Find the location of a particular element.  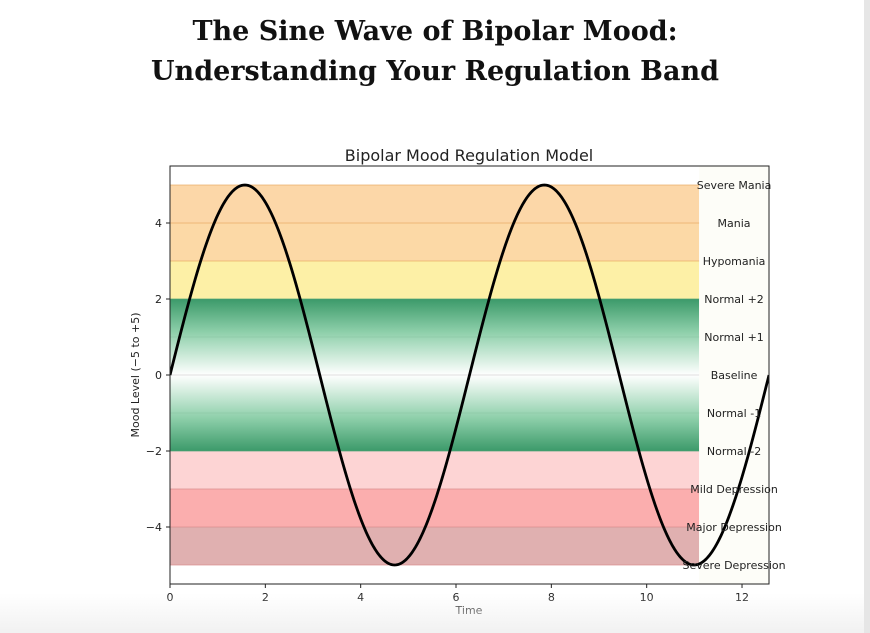

label-column-bg is located at coordinates (734, 375).